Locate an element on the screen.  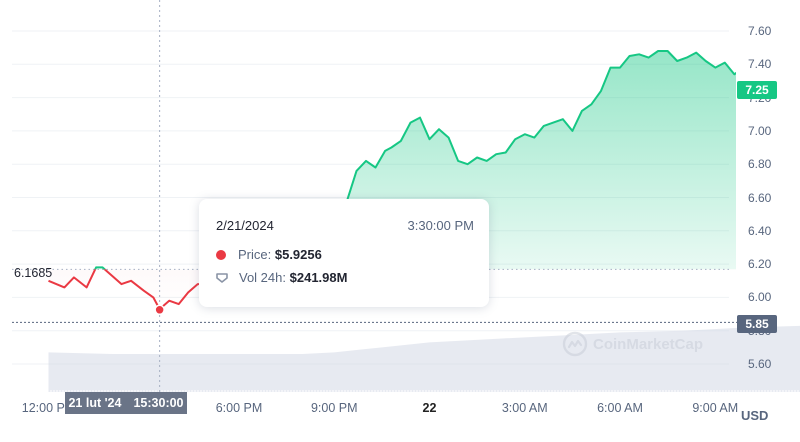
tooltip-time: 3:30:00 PM is located at coordinates (441, 225).